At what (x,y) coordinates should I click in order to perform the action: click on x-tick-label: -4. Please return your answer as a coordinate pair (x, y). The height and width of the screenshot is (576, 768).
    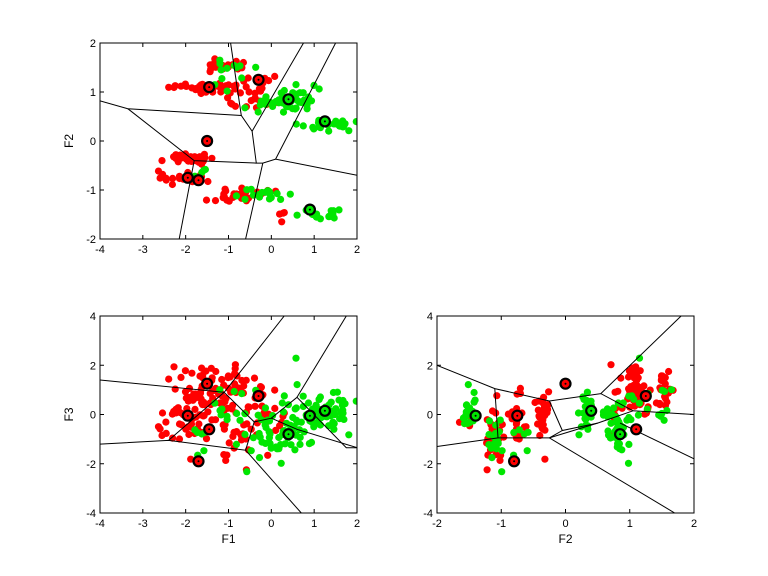
    Looking at the image, I should click on (100, 250).